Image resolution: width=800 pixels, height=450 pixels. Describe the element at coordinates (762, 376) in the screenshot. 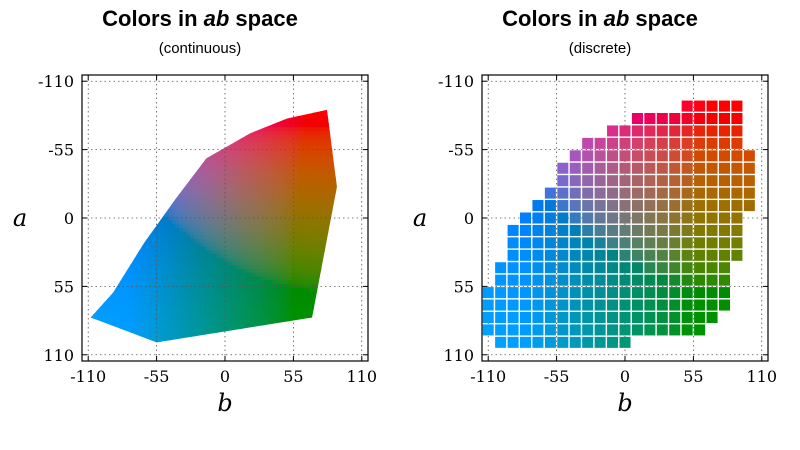

I see `x-tick-label: 110` at that location.